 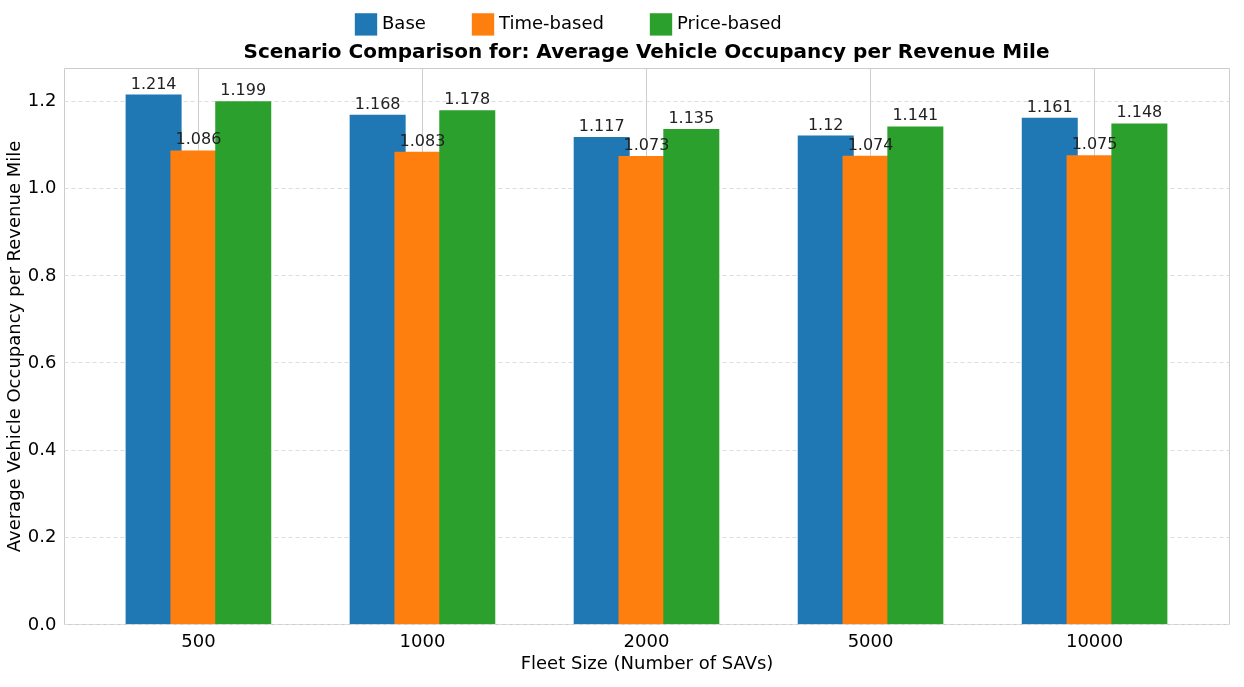 What do you see at coordinates (467, 99) in the screenshot?
I see `data-label: 1.178` at bounding box center [467, 99].